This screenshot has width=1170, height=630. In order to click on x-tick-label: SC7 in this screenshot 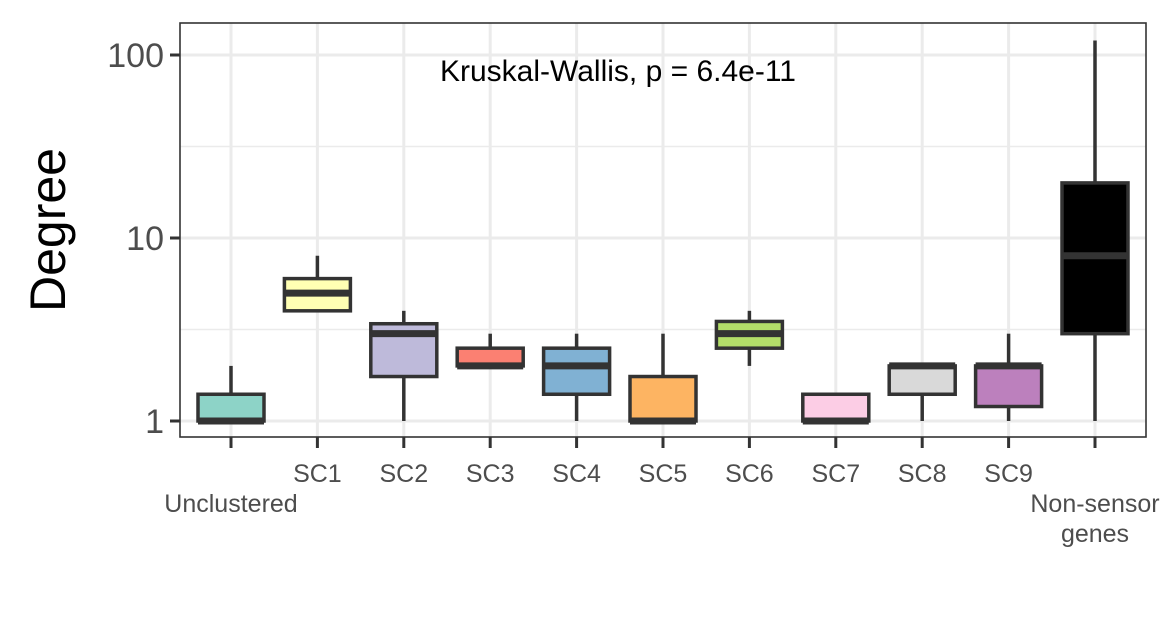, I will do `click(835, 474)`.